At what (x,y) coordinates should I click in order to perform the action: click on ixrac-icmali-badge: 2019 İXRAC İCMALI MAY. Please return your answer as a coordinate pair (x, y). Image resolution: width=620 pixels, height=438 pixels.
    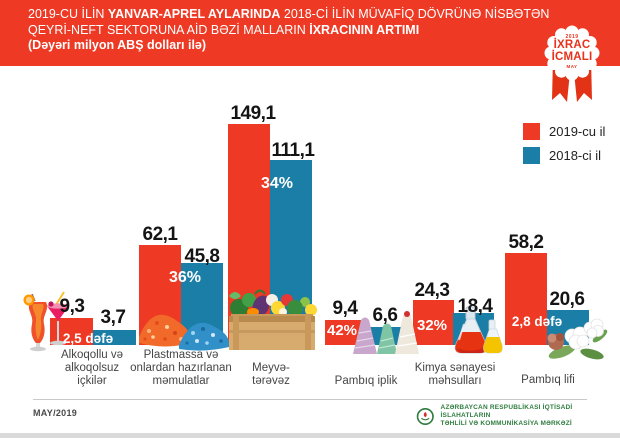
    Looking at the image, I should click on (572, 56).